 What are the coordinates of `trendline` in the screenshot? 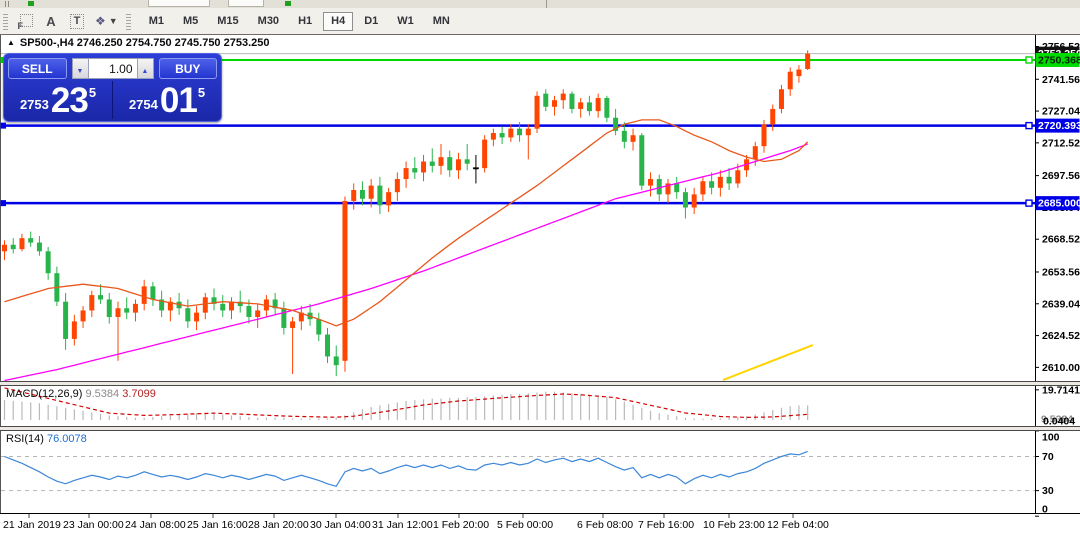 It's located at (768, 363).